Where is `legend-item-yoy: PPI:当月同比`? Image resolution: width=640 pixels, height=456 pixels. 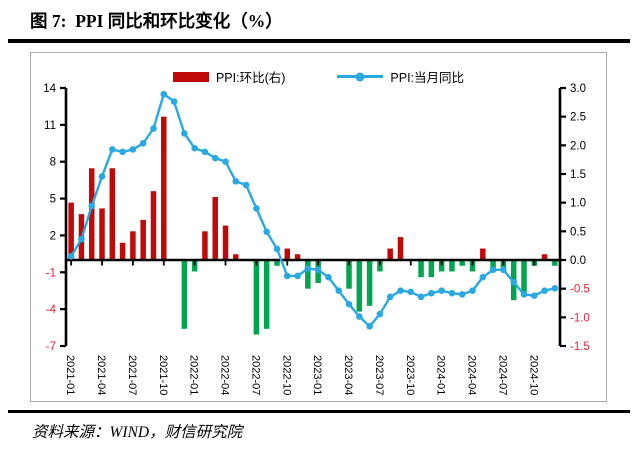
legend-item-yoy: PPI:当月同比 is located at coordinates (400, 76).